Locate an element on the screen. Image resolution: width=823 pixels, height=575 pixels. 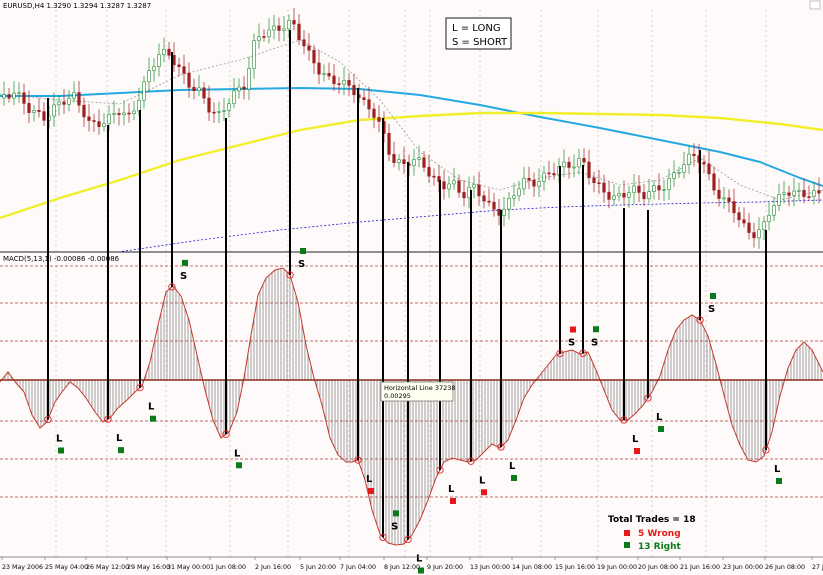
wrong-marker-icon is located at coordinates (627, 533).